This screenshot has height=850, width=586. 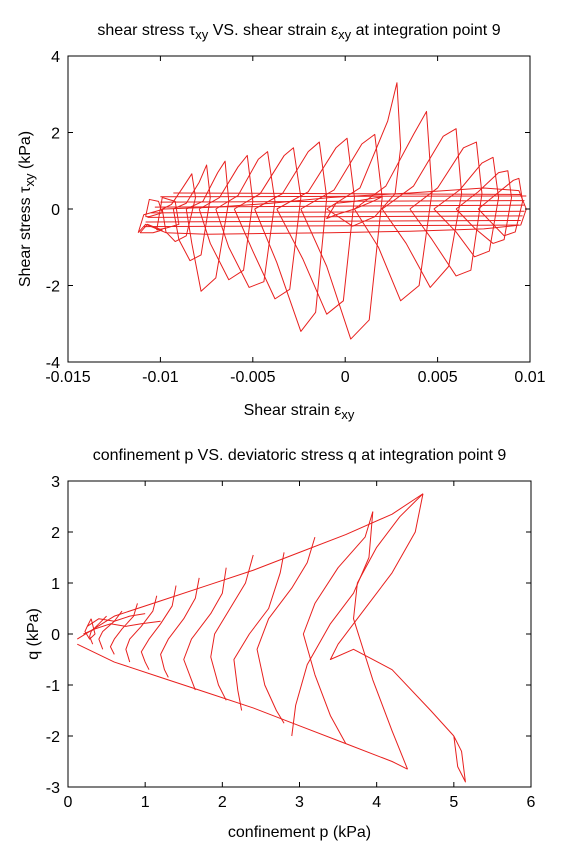 I want to click on x-tick-label: 0.01, so click(x=529, y=377).